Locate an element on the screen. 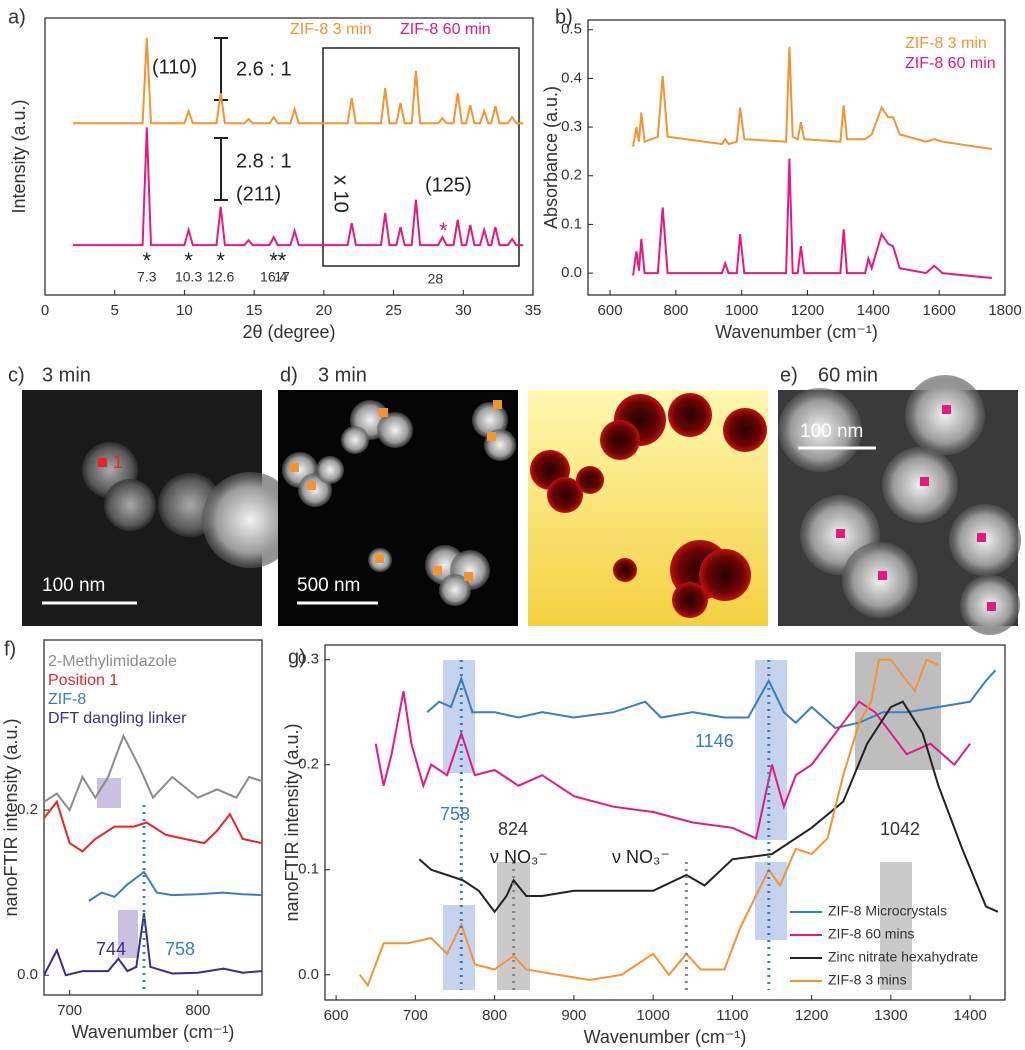  annotation: (211) is located at coordinates (258, 194).